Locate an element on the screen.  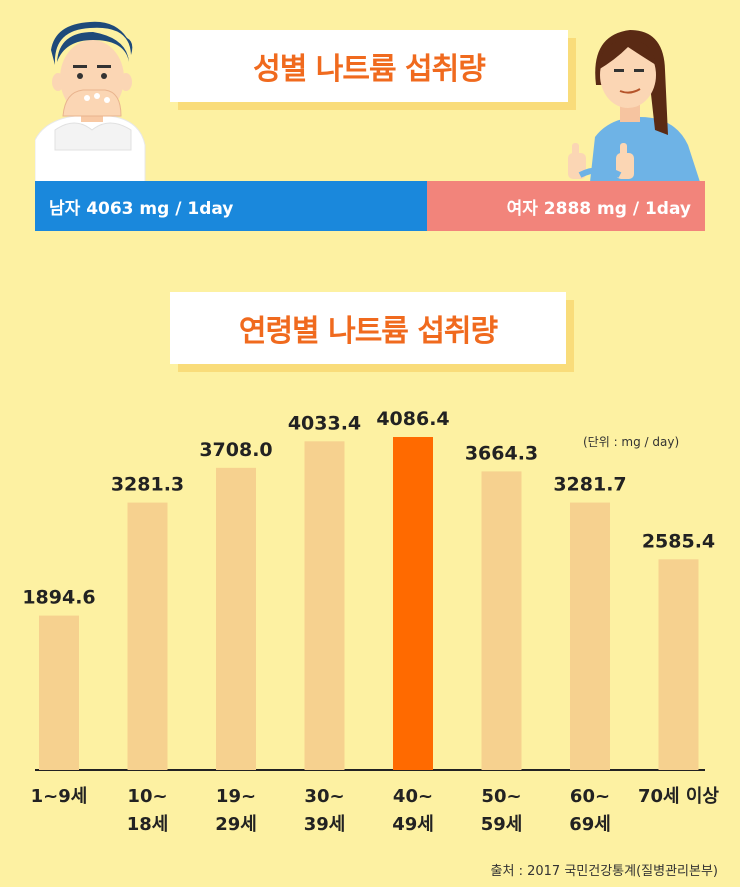
gender-intake-bar: 남자 4063 mg / 1day 여자 2888 mg / 1day is located at coordinates (370, 206).